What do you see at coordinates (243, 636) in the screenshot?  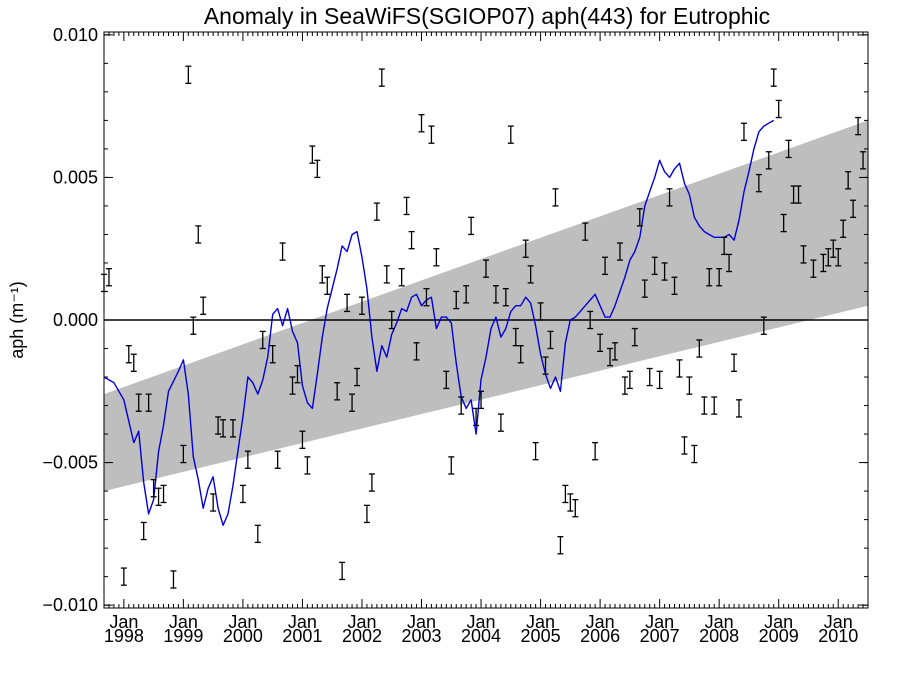 I see `x-tick-year-label: 2000` at bounding box center [243, 636].